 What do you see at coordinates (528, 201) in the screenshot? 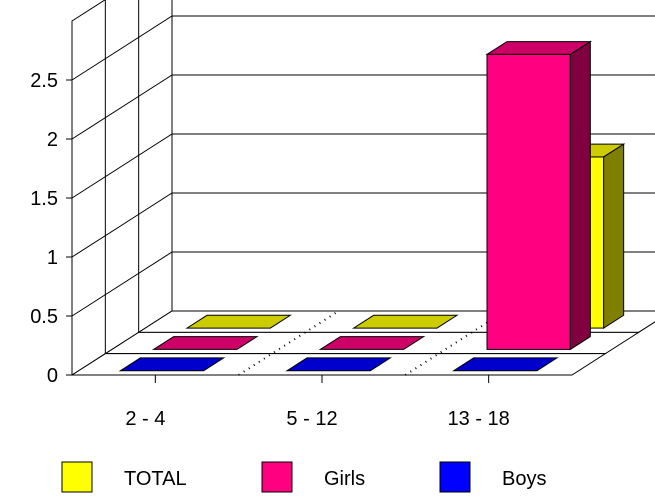
I see `bar-front-face` at bounding box center [528, 201].